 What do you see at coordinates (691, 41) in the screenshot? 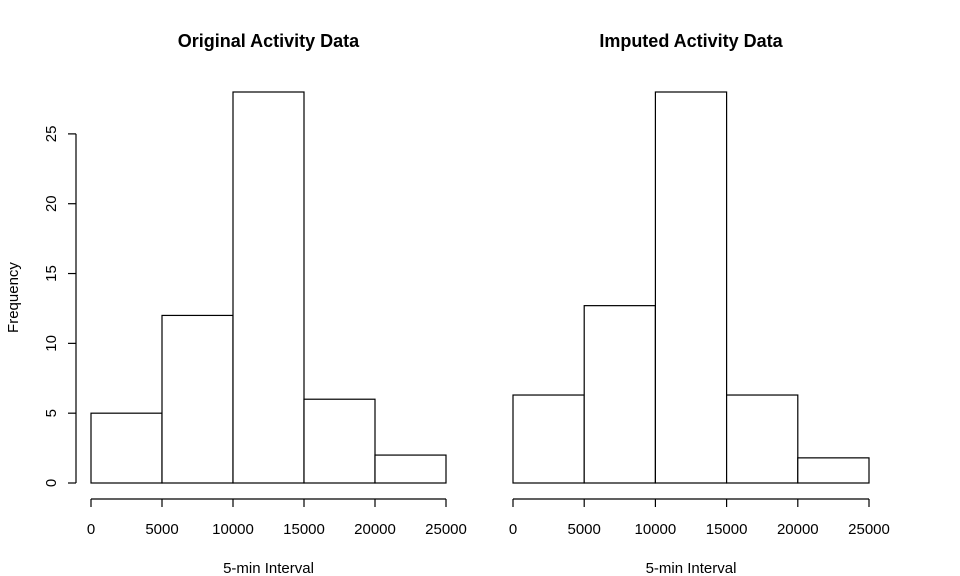
I see `chart-title: Imputed Activity Data` at bounding box center [691, 41].